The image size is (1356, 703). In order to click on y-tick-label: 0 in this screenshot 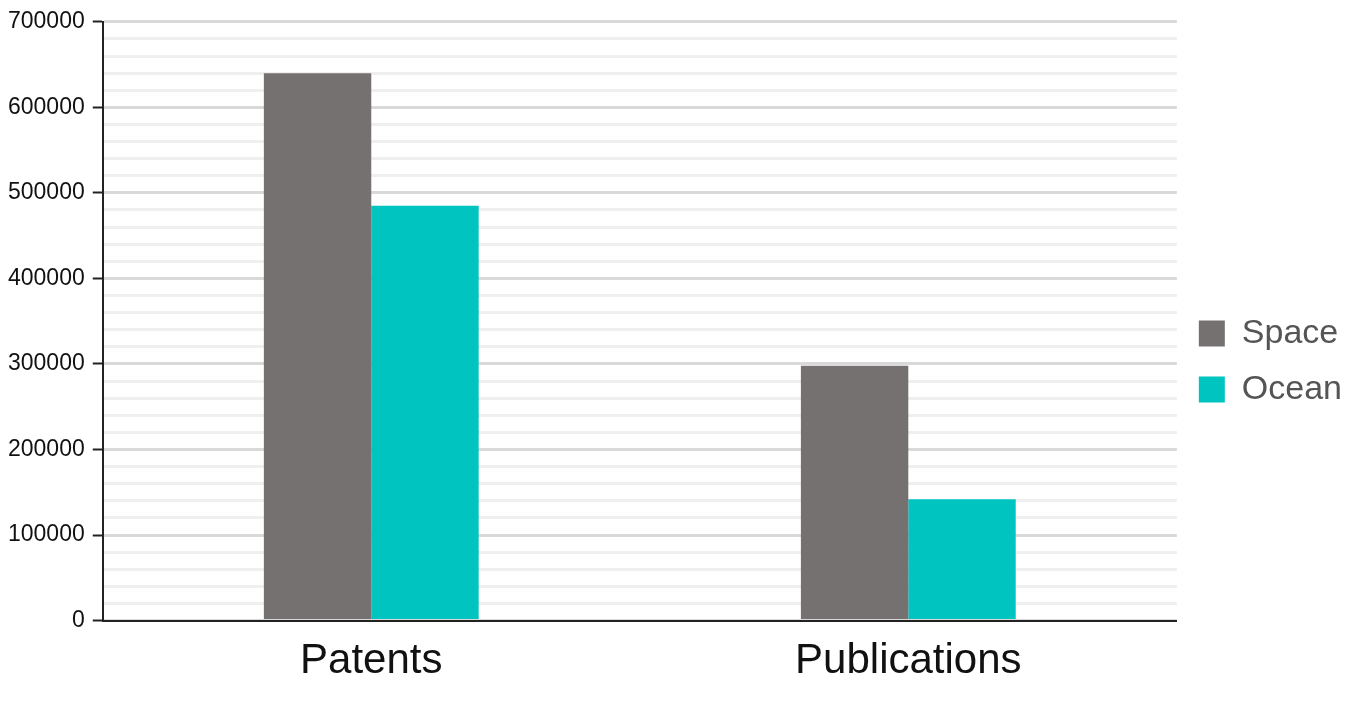, I will do `click(78, 618)`.